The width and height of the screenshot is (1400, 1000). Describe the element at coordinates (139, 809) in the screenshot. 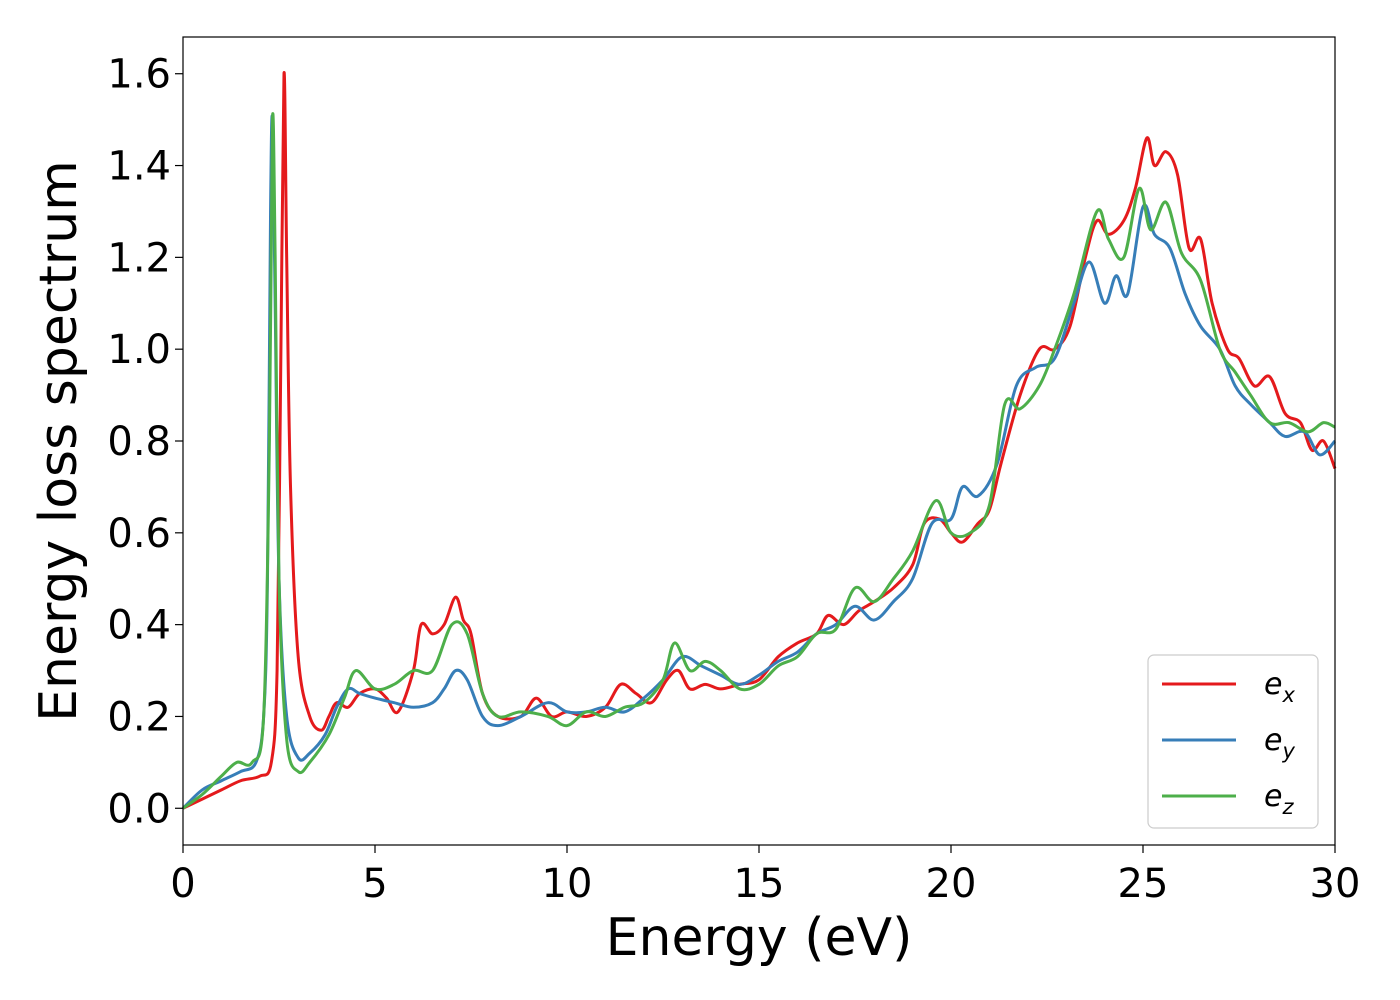

I see `y-tick-label: 0.0` at that location.